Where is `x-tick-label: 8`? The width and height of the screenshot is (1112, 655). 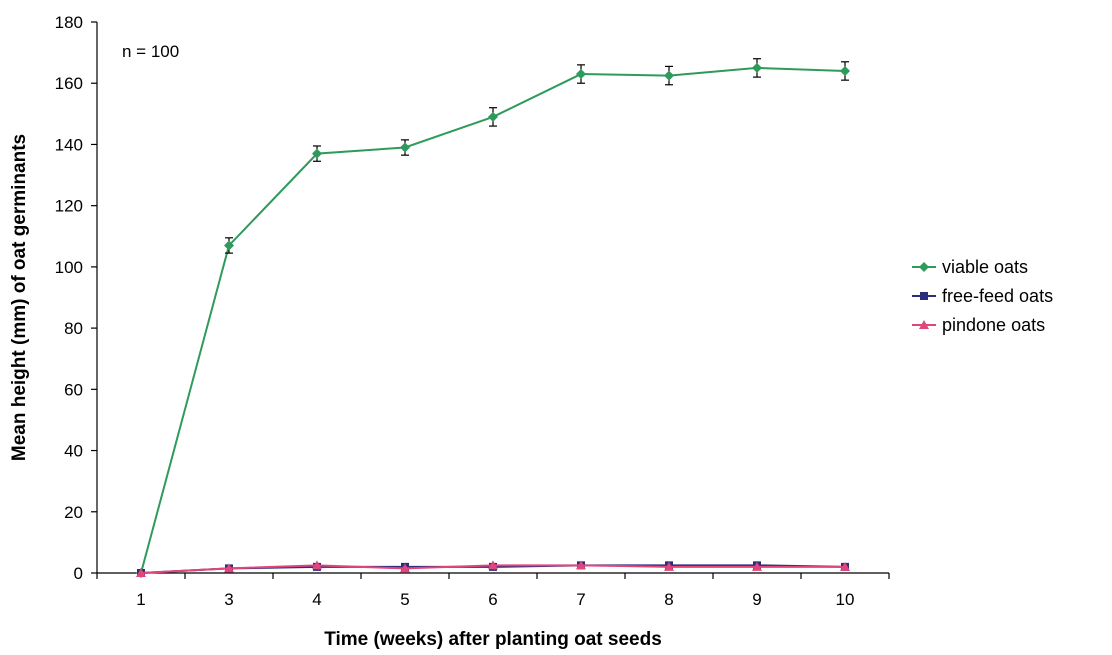 x-tick-label: 8 is located at coordinates (668, 599).